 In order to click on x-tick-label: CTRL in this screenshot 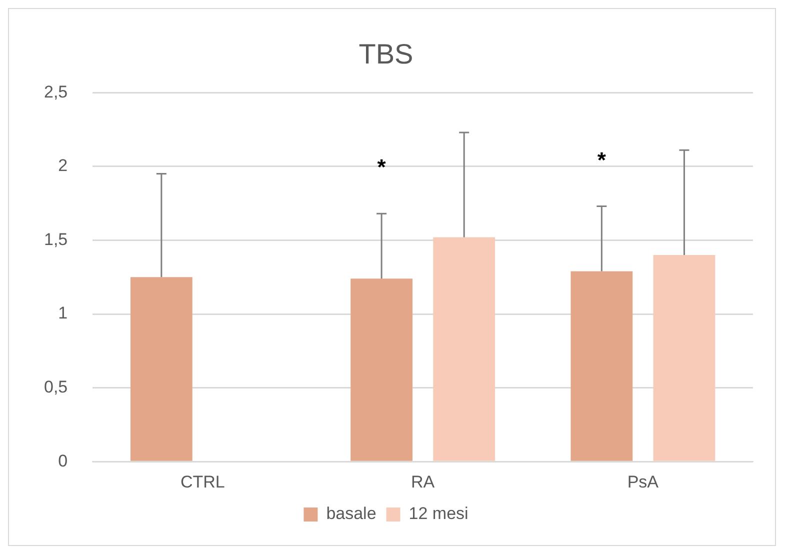, I will do `click(202, 482)`.